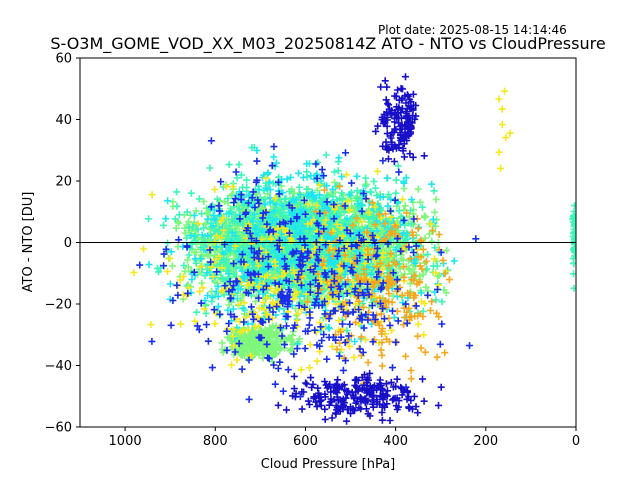 This screenshot has height=480, width=640. I want to click on plot-date: Plot date: 2025-08-15 14:14:46, so click(472, 30).